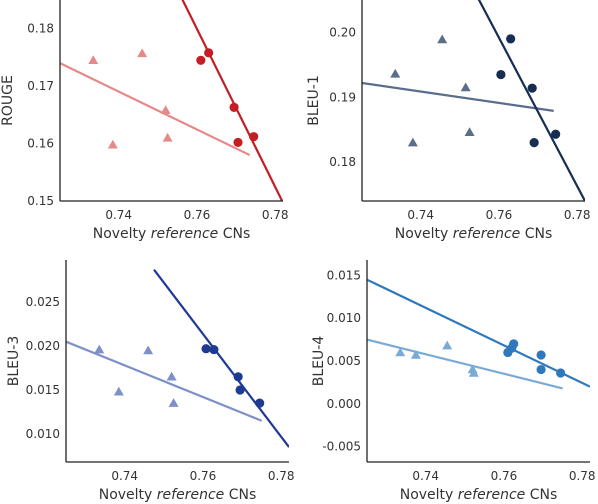 The image size is (598, 504). Describe the element at coordinates (40, 201) in the screenshot. I see `y-tick-label: 0.15` at that location.